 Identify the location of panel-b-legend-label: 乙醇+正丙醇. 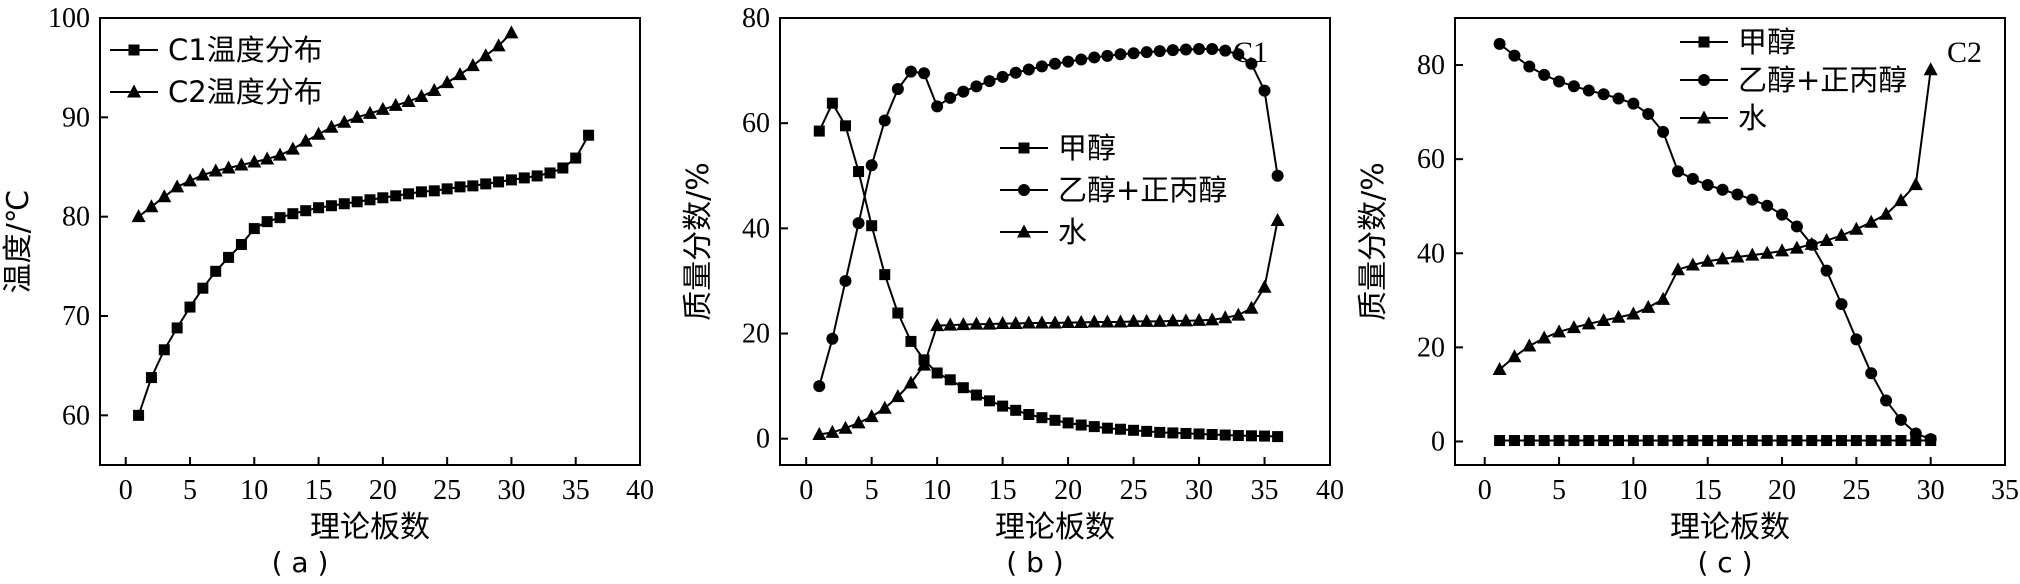
(1142, 190).